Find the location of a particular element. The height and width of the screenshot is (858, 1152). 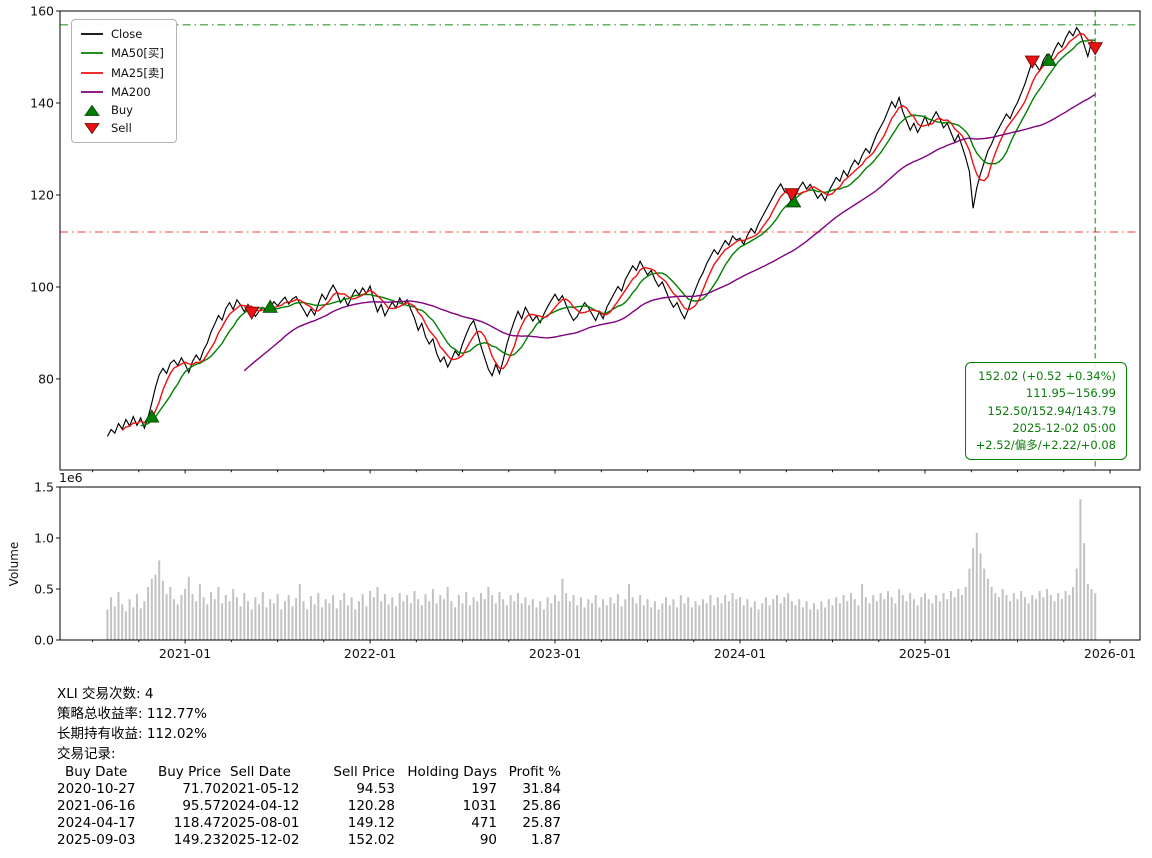

legend-label: Sell is located at coordinates (121, 128).